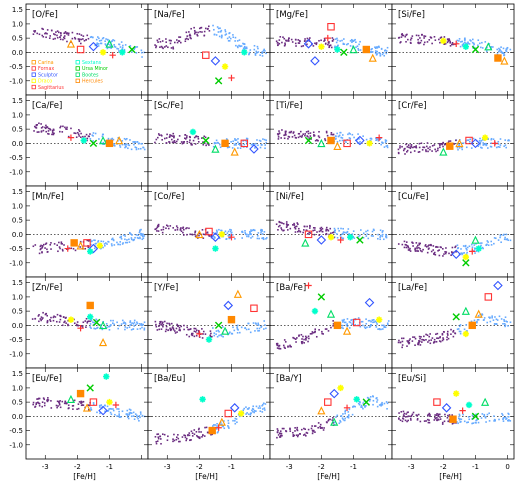 Image resolution: width=531 pixels, height=493 pixels. Describe the element at coordinates (292, 15) in the screenshot. I see `panel-label: [Mg/Fe]` at that location.